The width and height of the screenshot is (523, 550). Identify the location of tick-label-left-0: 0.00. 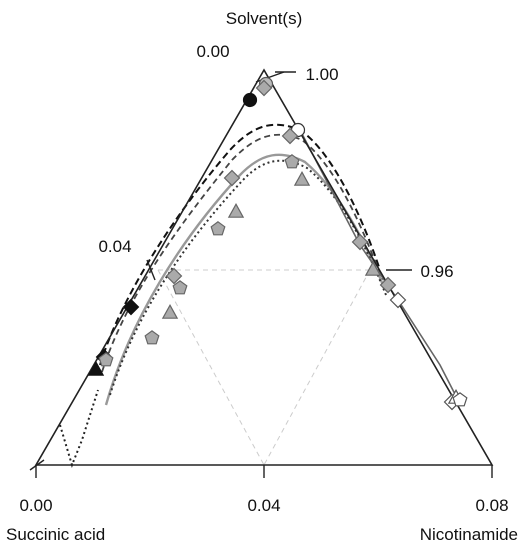
(212, 51).